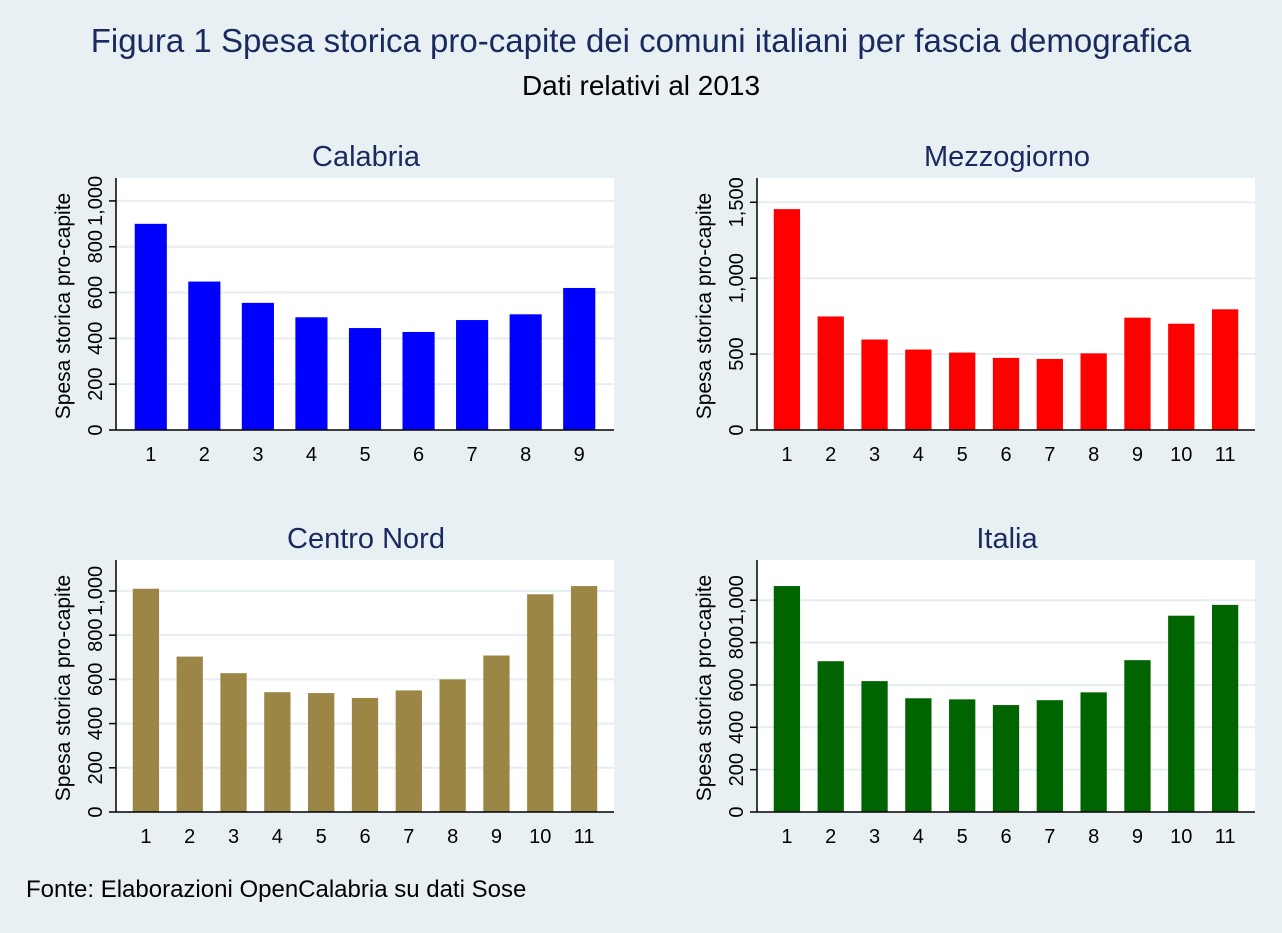  What do you see at coordinates (1007, 539) in the screenshot?
I see `panel-title: Italia` at bounding box center [1007, 539].